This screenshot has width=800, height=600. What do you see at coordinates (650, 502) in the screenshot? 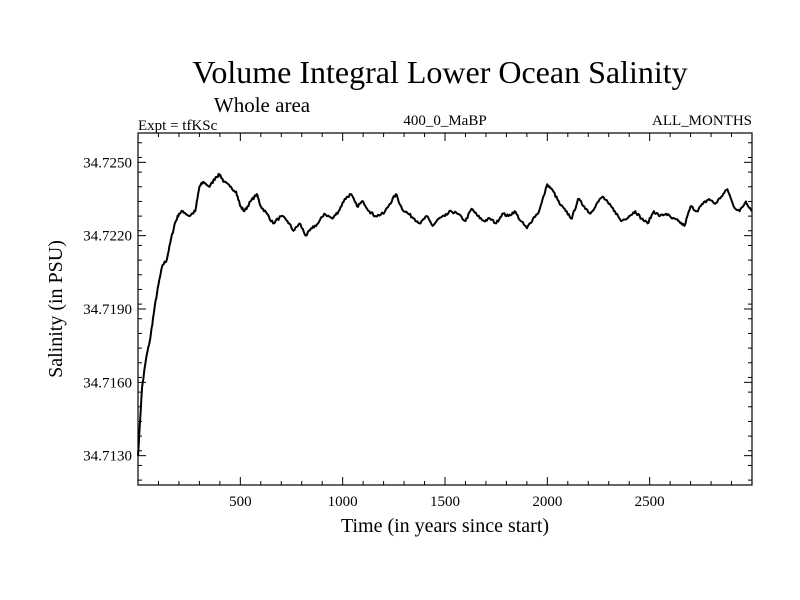
I see `x-tick-label: 2500` at bounding box center [650, 502].